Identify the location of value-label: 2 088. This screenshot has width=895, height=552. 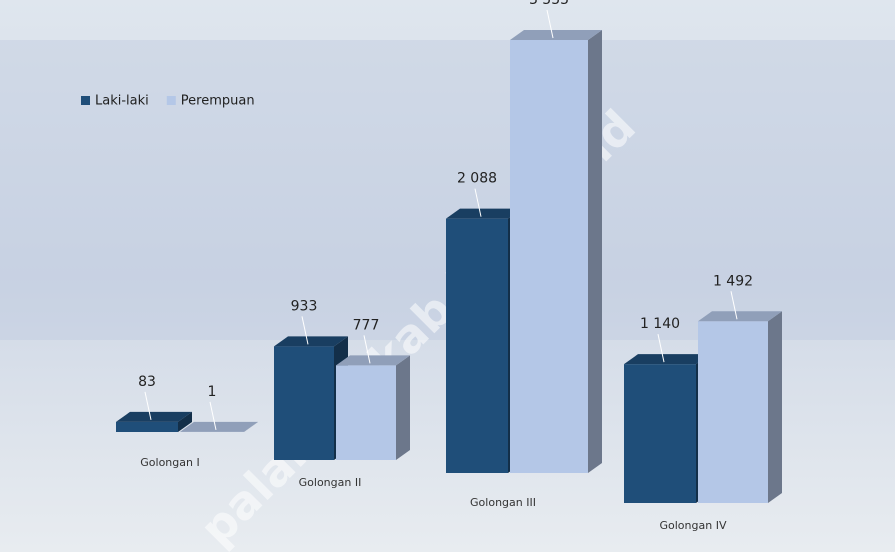
(477, 179).